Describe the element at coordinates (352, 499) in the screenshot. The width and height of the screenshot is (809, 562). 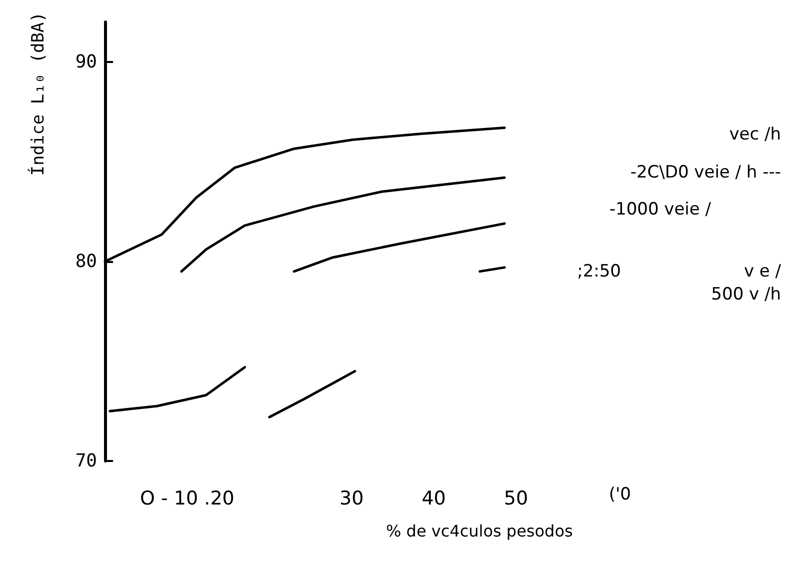
I see `x-tick-label: 30` at that location.